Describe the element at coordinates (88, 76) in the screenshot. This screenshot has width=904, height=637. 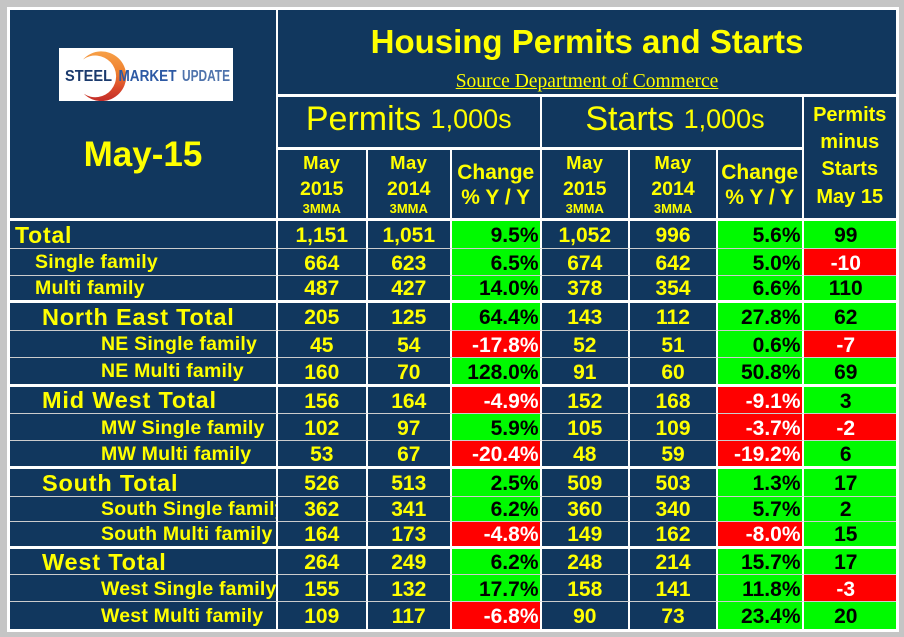
I see `svg-text: STEEL` at that location.